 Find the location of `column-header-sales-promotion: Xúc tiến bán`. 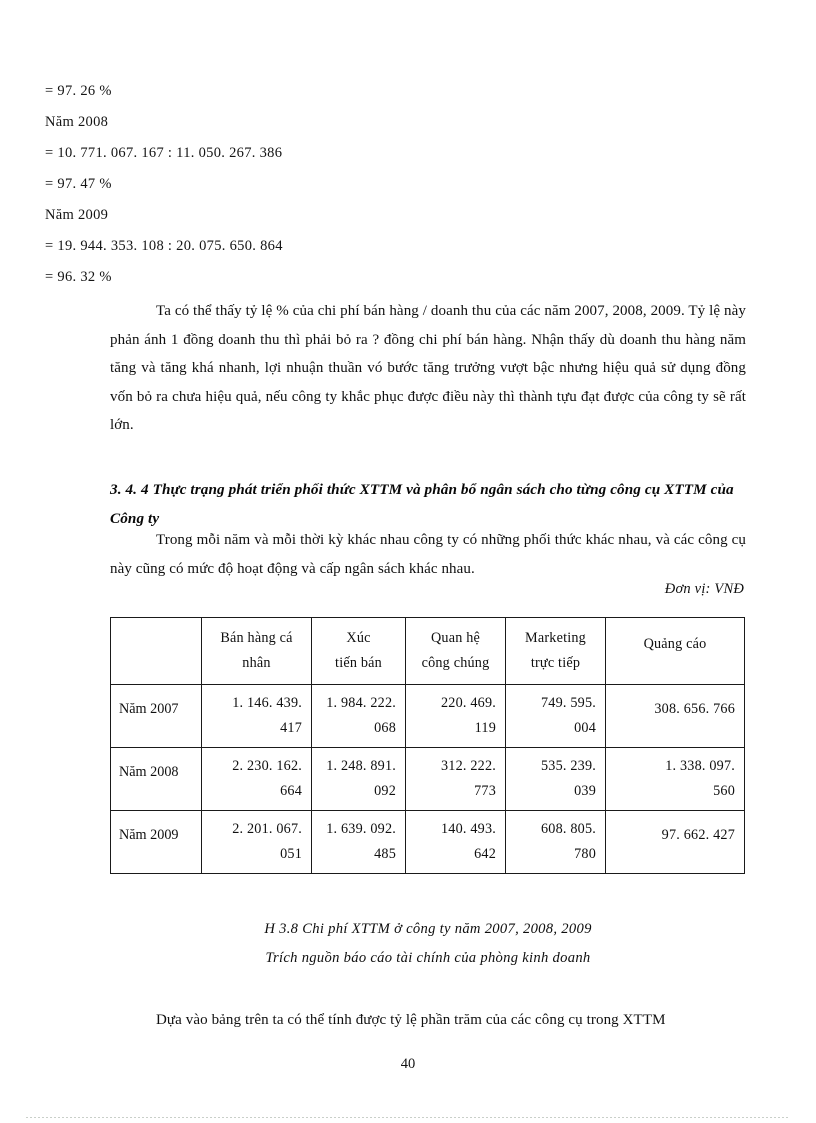

column-header-sales-promotion: Xúc tiến bán is located at coordinates (358, 651).